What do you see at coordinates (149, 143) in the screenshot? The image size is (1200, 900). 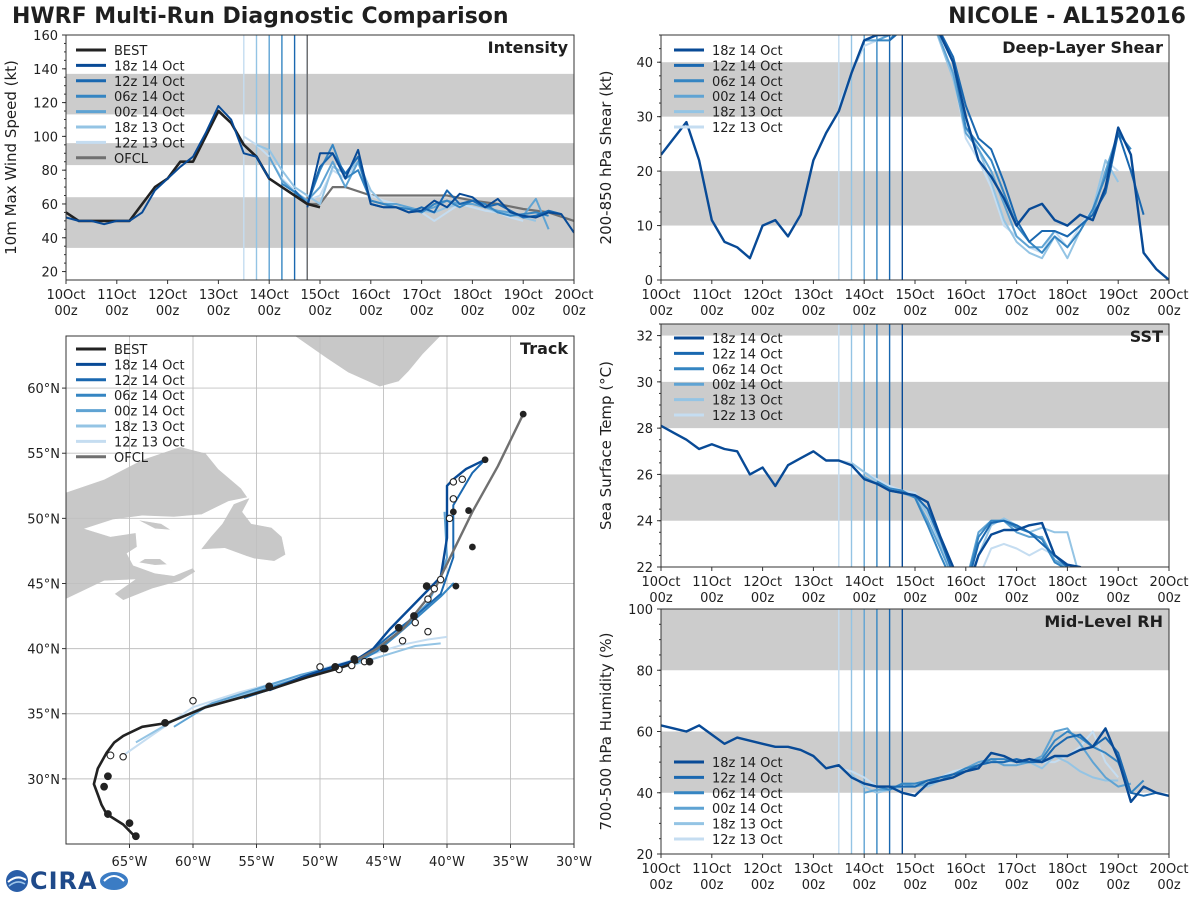 I see `legend-label: 12z 13 Oct` at bounding box center [149, 143].